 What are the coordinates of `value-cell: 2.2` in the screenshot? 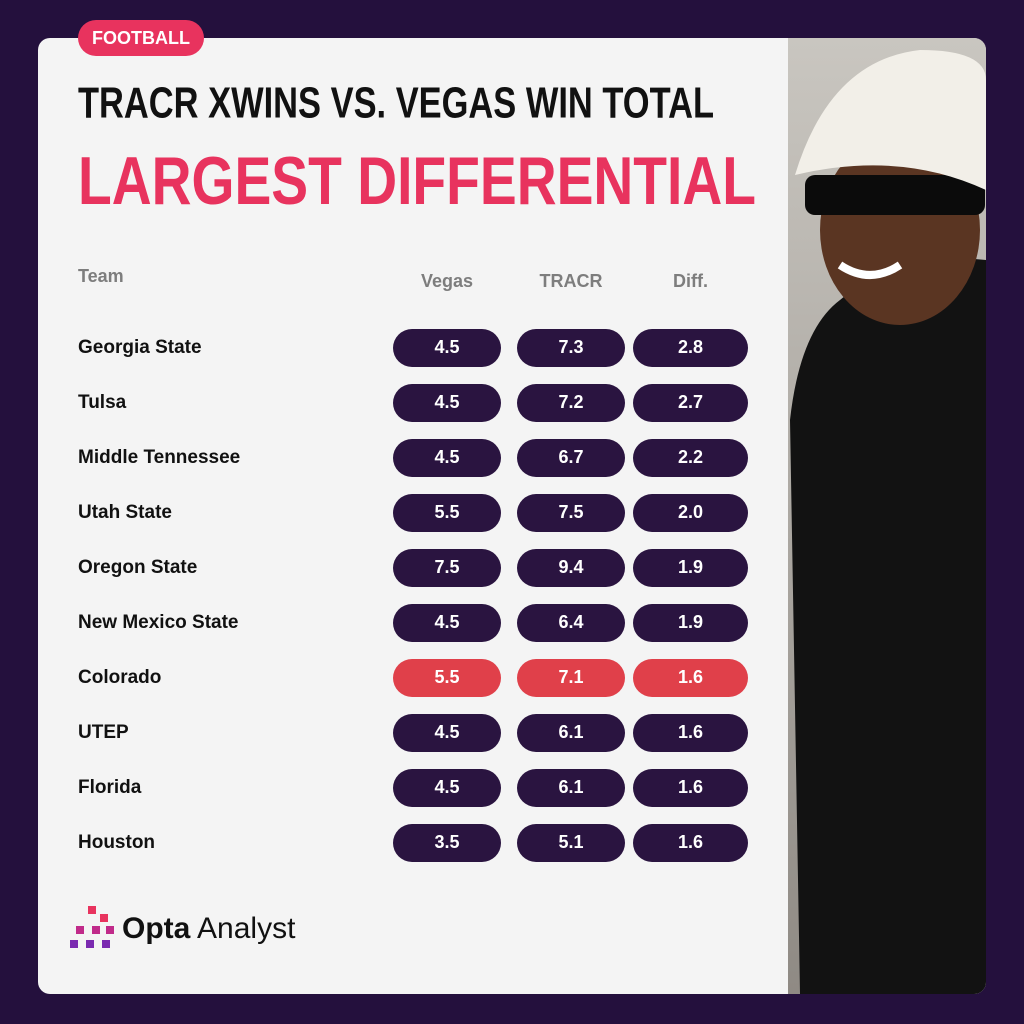 It's located at (690, 457).